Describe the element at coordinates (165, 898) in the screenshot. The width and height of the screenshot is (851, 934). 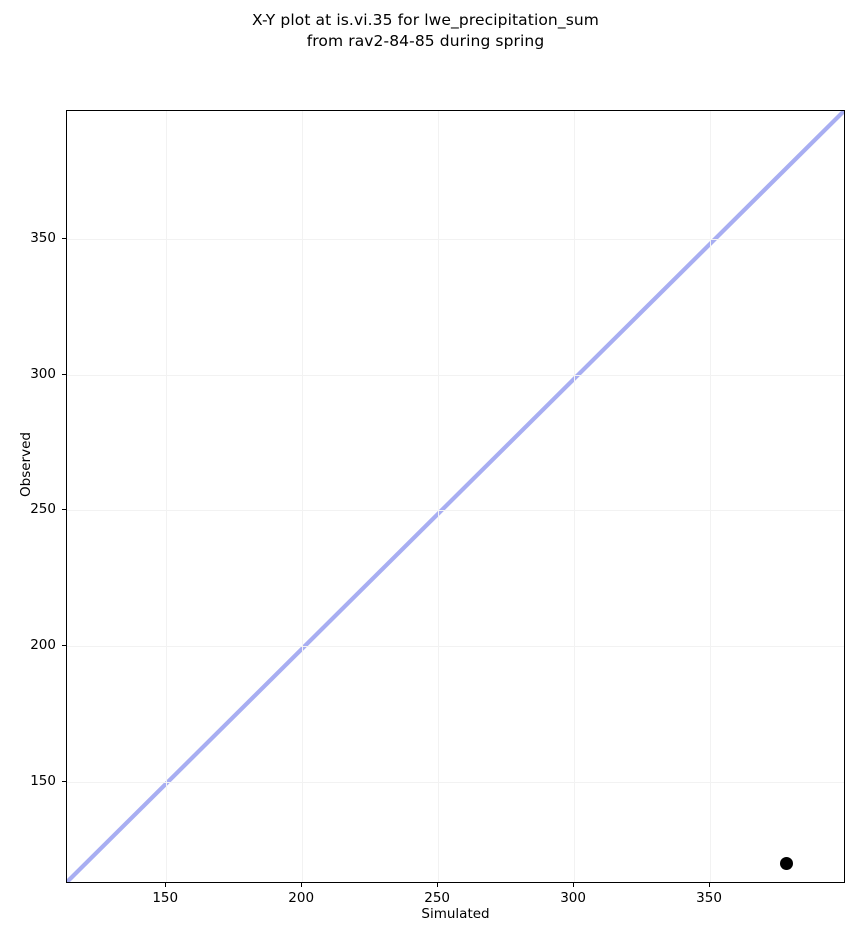
I see `x-tick-label: 150` at that location.